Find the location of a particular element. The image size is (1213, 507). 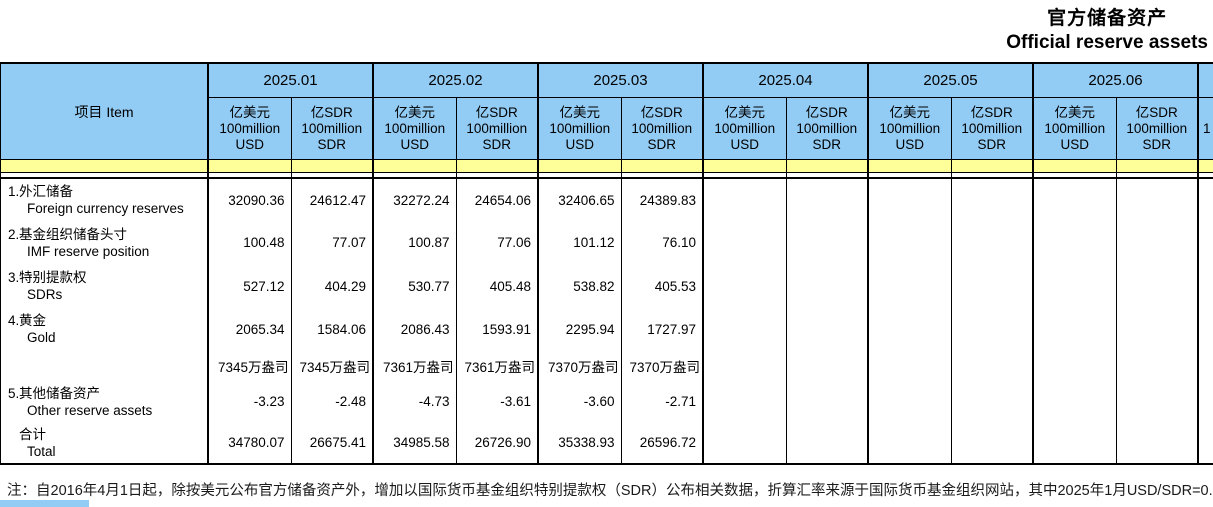

value-cell: 1584.06 is located at coordinates (333, 329).